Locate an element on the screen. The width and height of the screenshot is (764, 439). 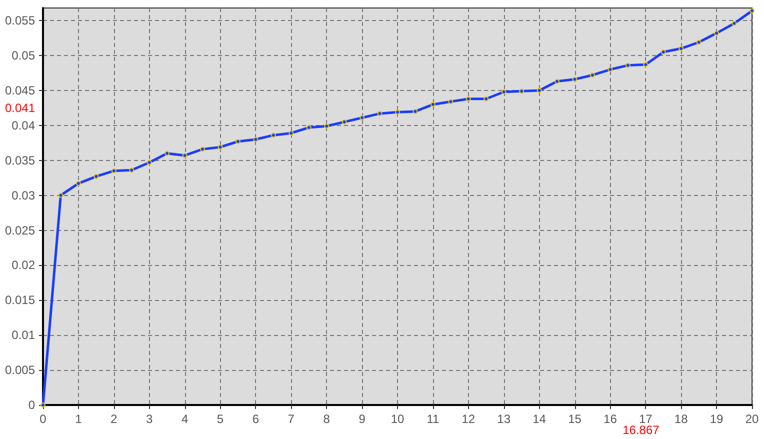
x-tick-label: 2 is located at coordinates (114, 419).